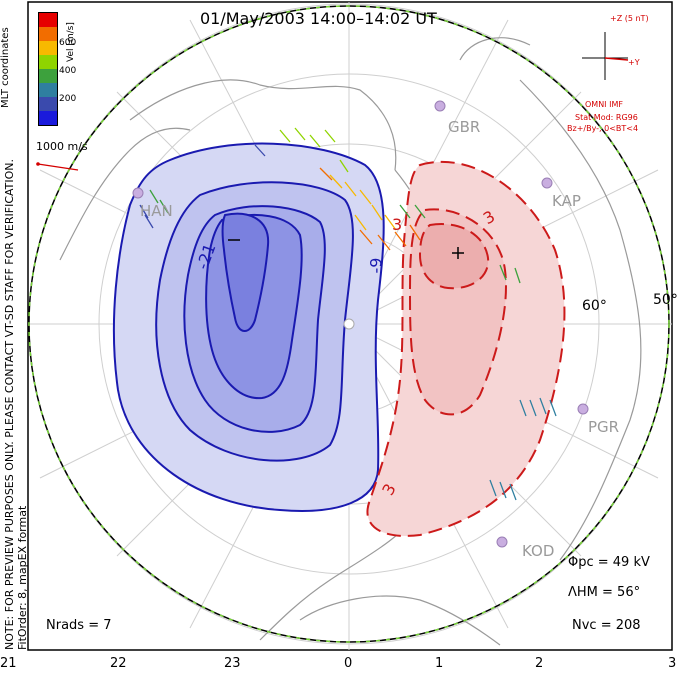  I want to click on vector-count: Nvc = 208, so click(606, 625).